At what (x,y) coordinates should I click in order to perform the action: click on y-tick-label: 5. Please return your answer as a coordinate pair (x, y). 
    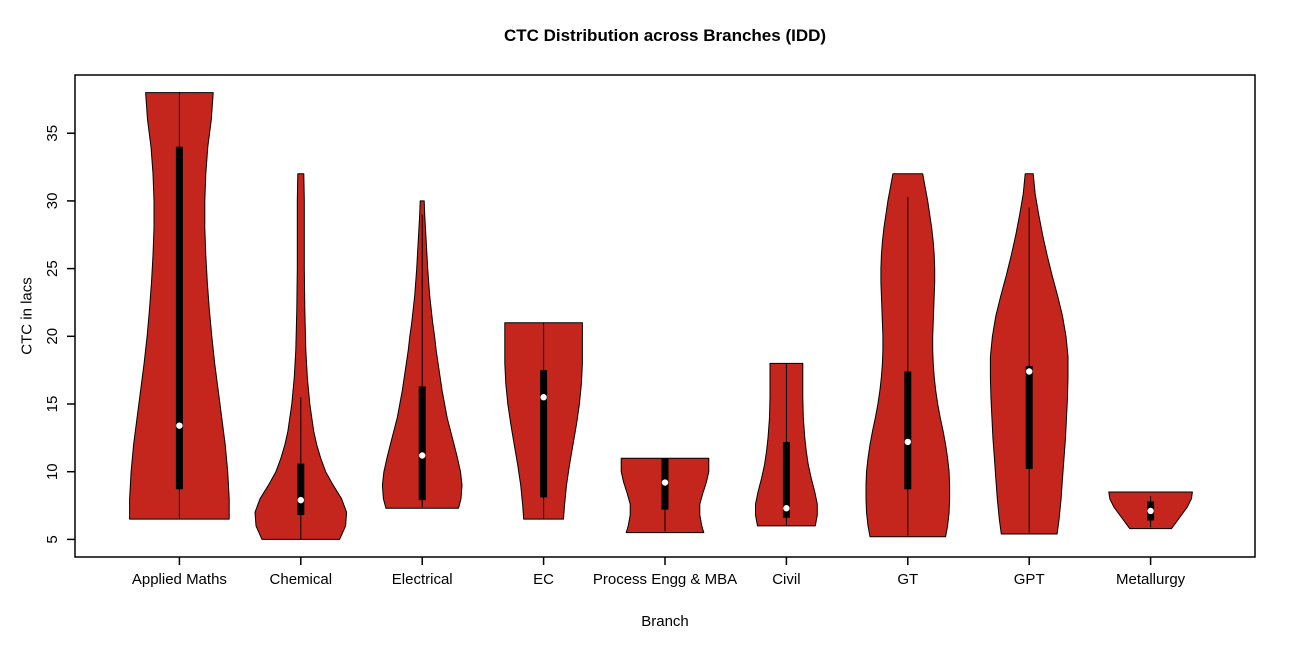
    Looking at the image, I should click on (52, 539).